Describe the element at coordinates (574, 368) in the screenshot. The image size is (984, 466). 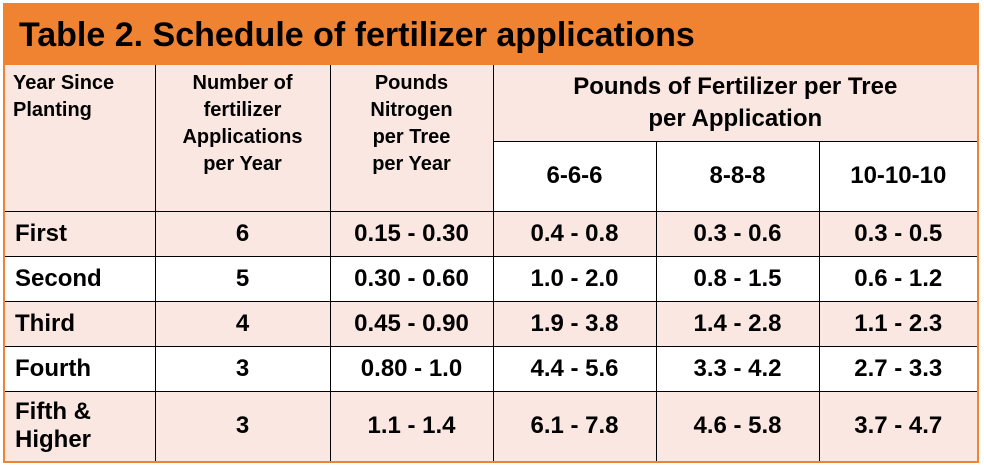
I see `row-6-6-6: 4.4 - 5.6` at that location.